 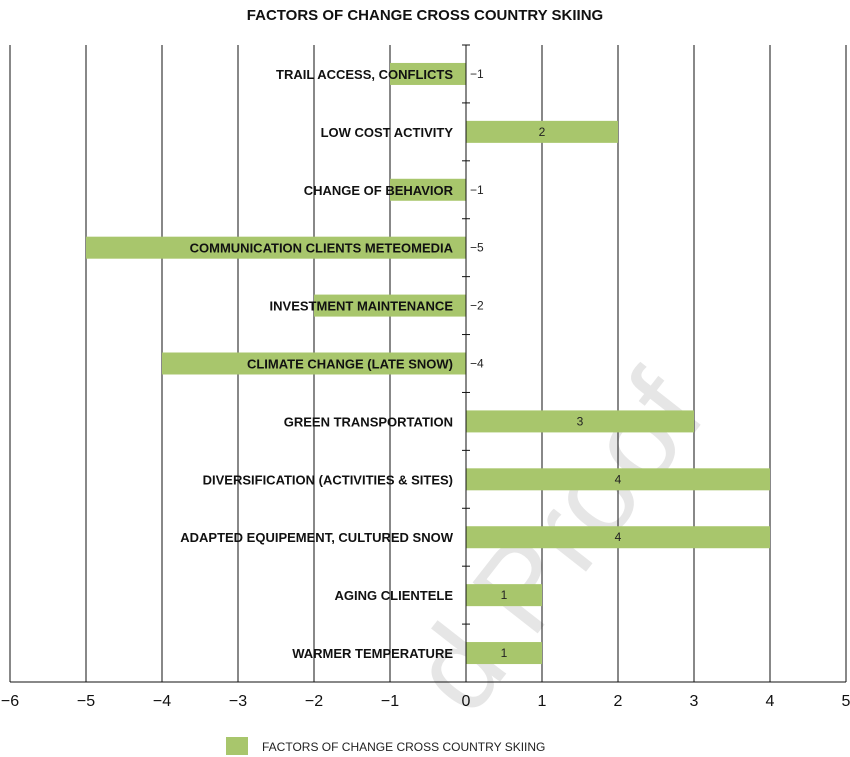 I want to click on category-label: GREEN TRANSPORTATION, so click(x=368, y=421).